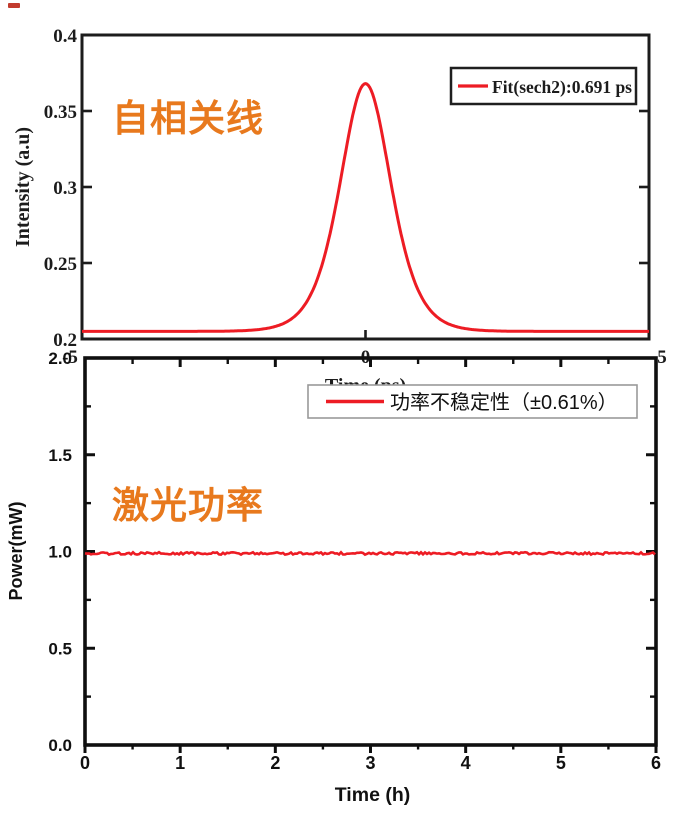  I want to click on x-axis-label: Time (h), so click(372, 795).